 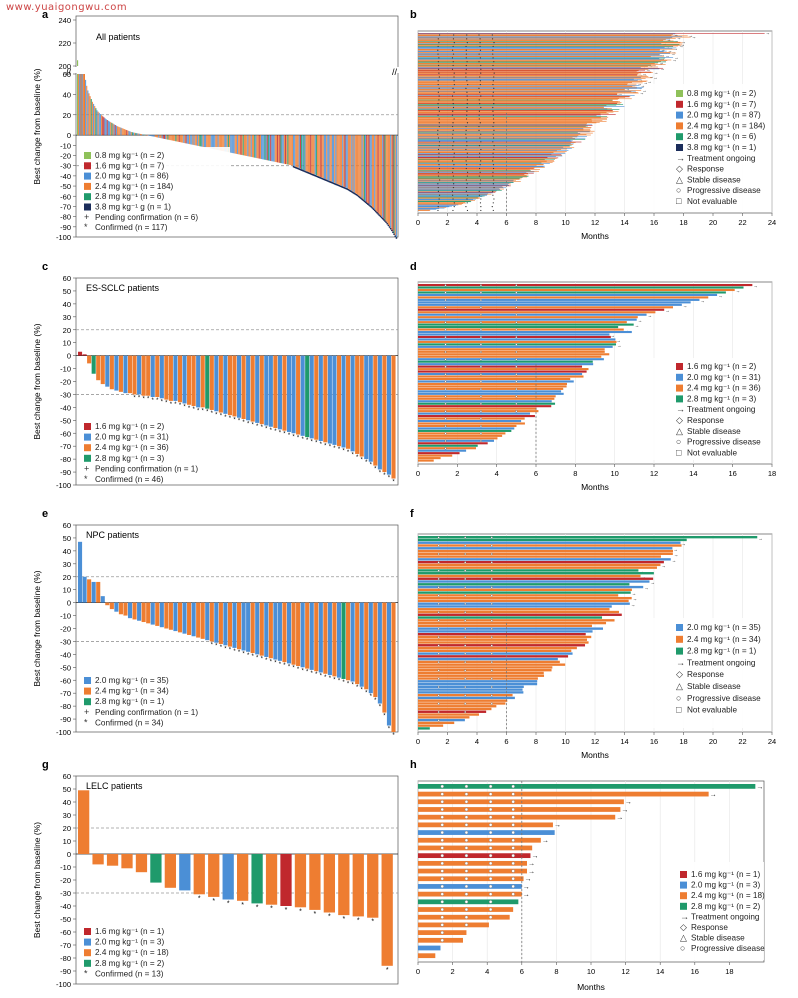 I want to click on y-tick-label: -90, so click(x=65, y=472).